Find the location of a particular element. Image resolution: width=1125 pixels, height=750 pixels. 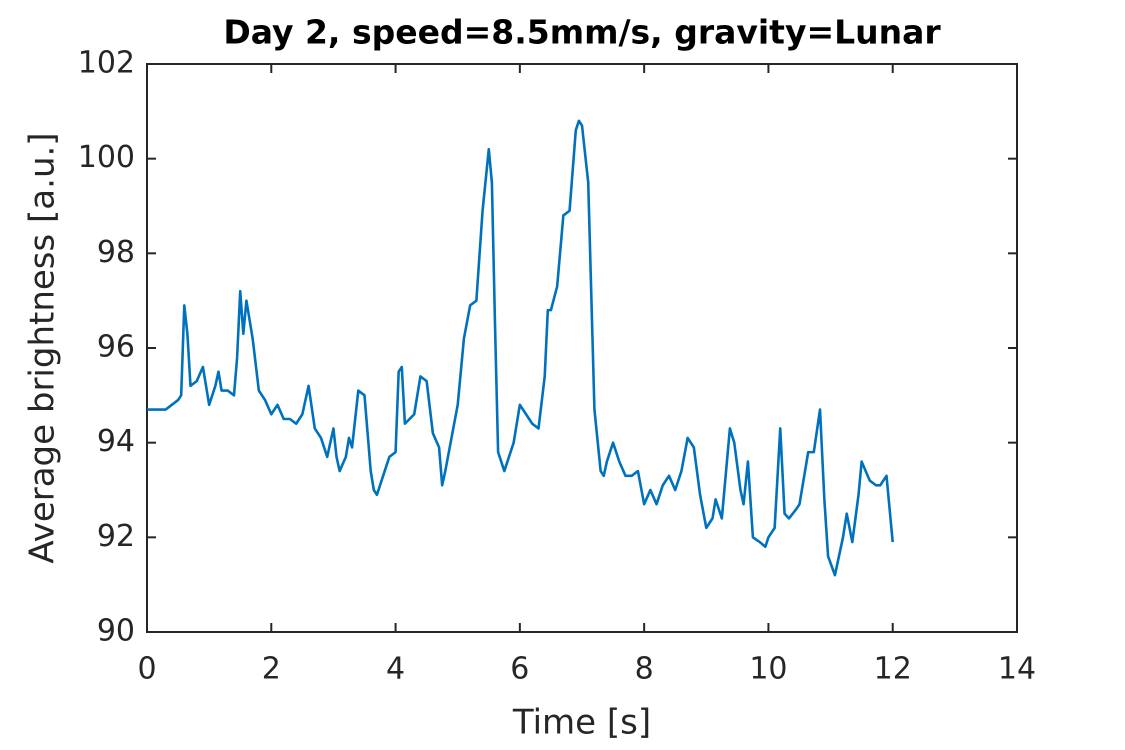

x-tick-label: 4 is located at coordinates (395, 669).